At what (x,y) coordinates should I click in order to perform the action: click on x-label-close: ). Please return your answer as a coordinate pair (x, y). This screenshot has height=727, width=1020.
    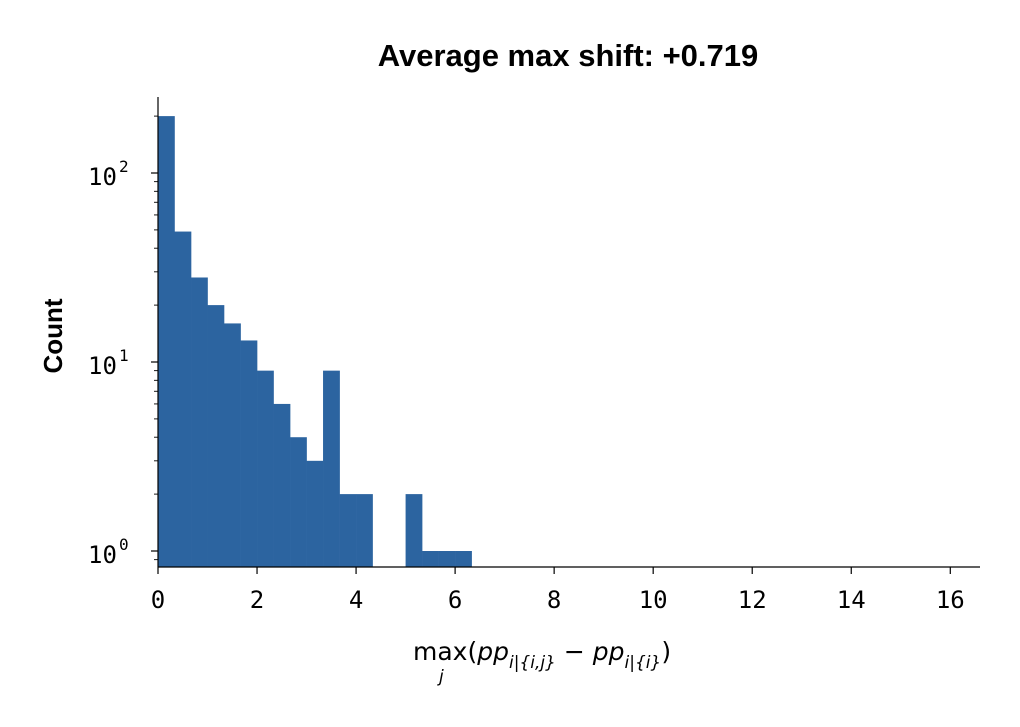
    Looking at the image, I should click on (666, 651).